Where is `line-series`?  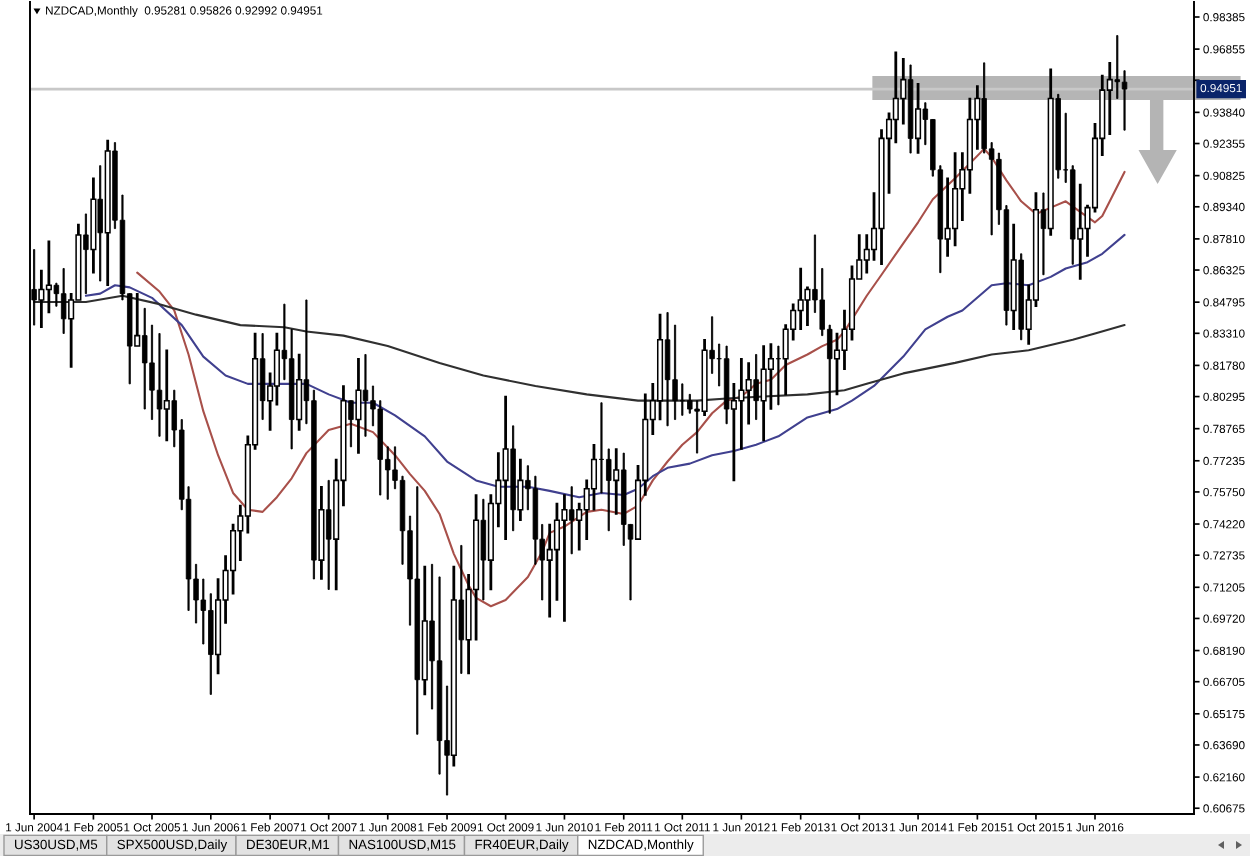 line-series is located at coordinates (579, 348).